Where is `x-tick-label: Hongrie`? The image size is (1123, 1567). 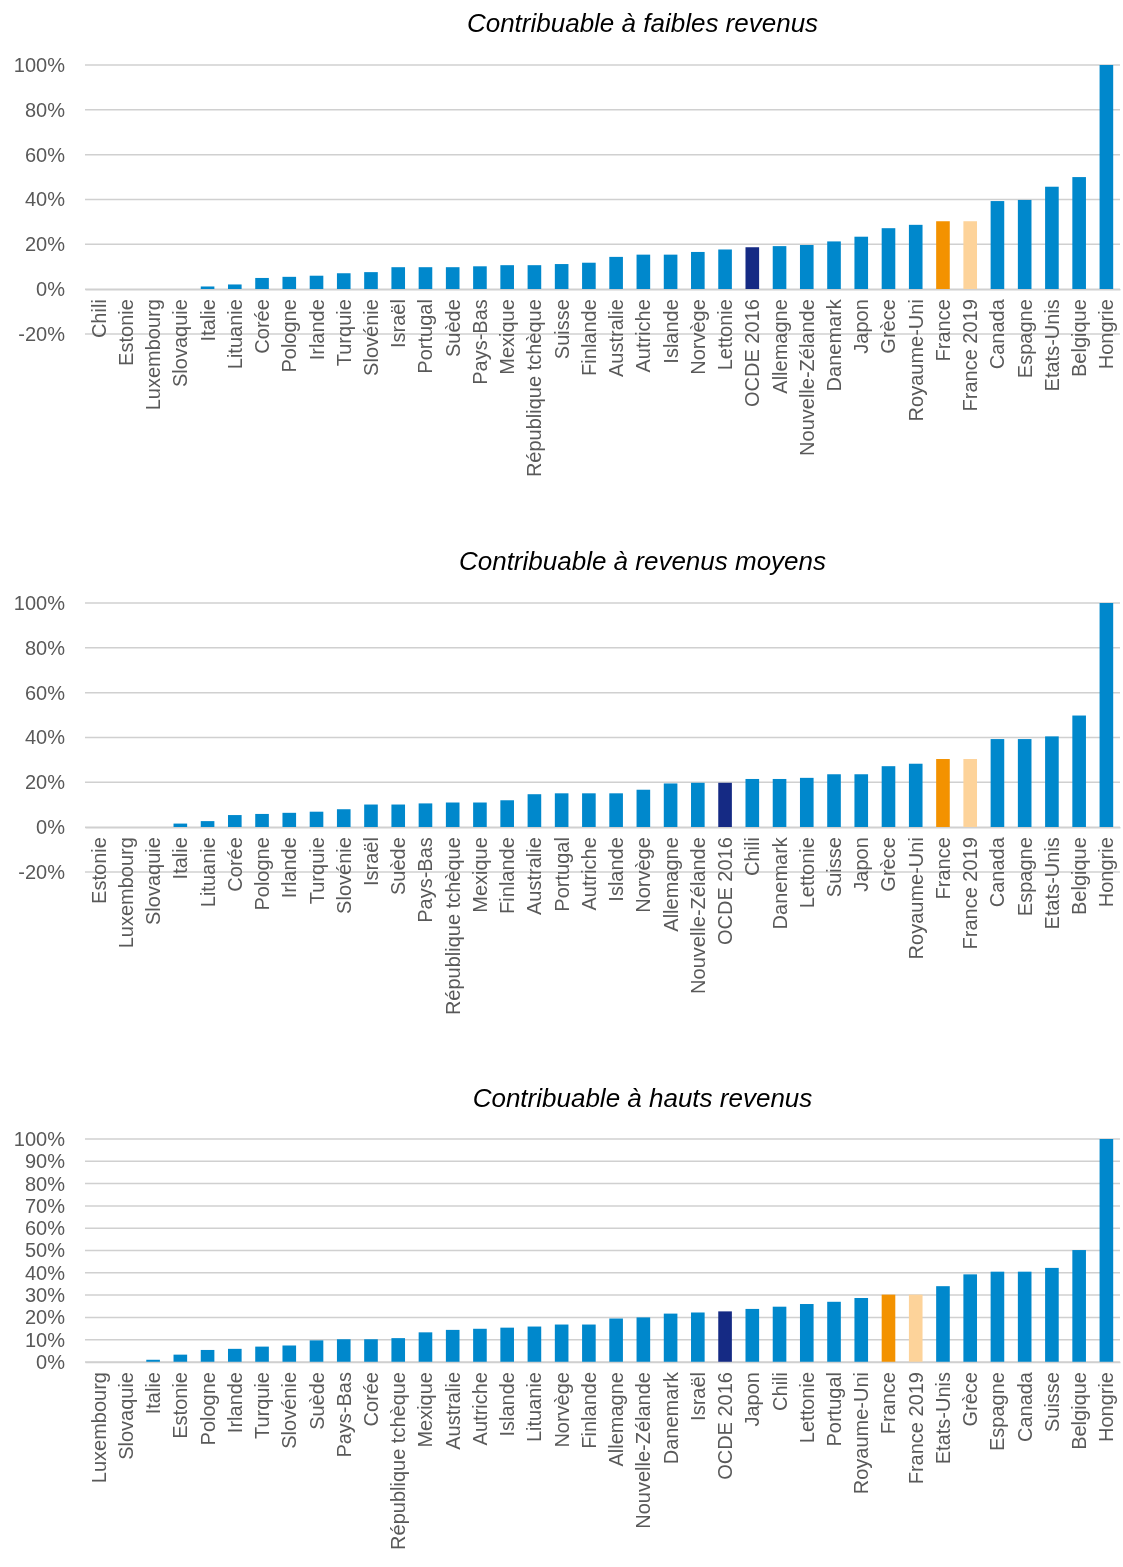 x-tick-label: Hongrie is located at coordinates (1106, 872).